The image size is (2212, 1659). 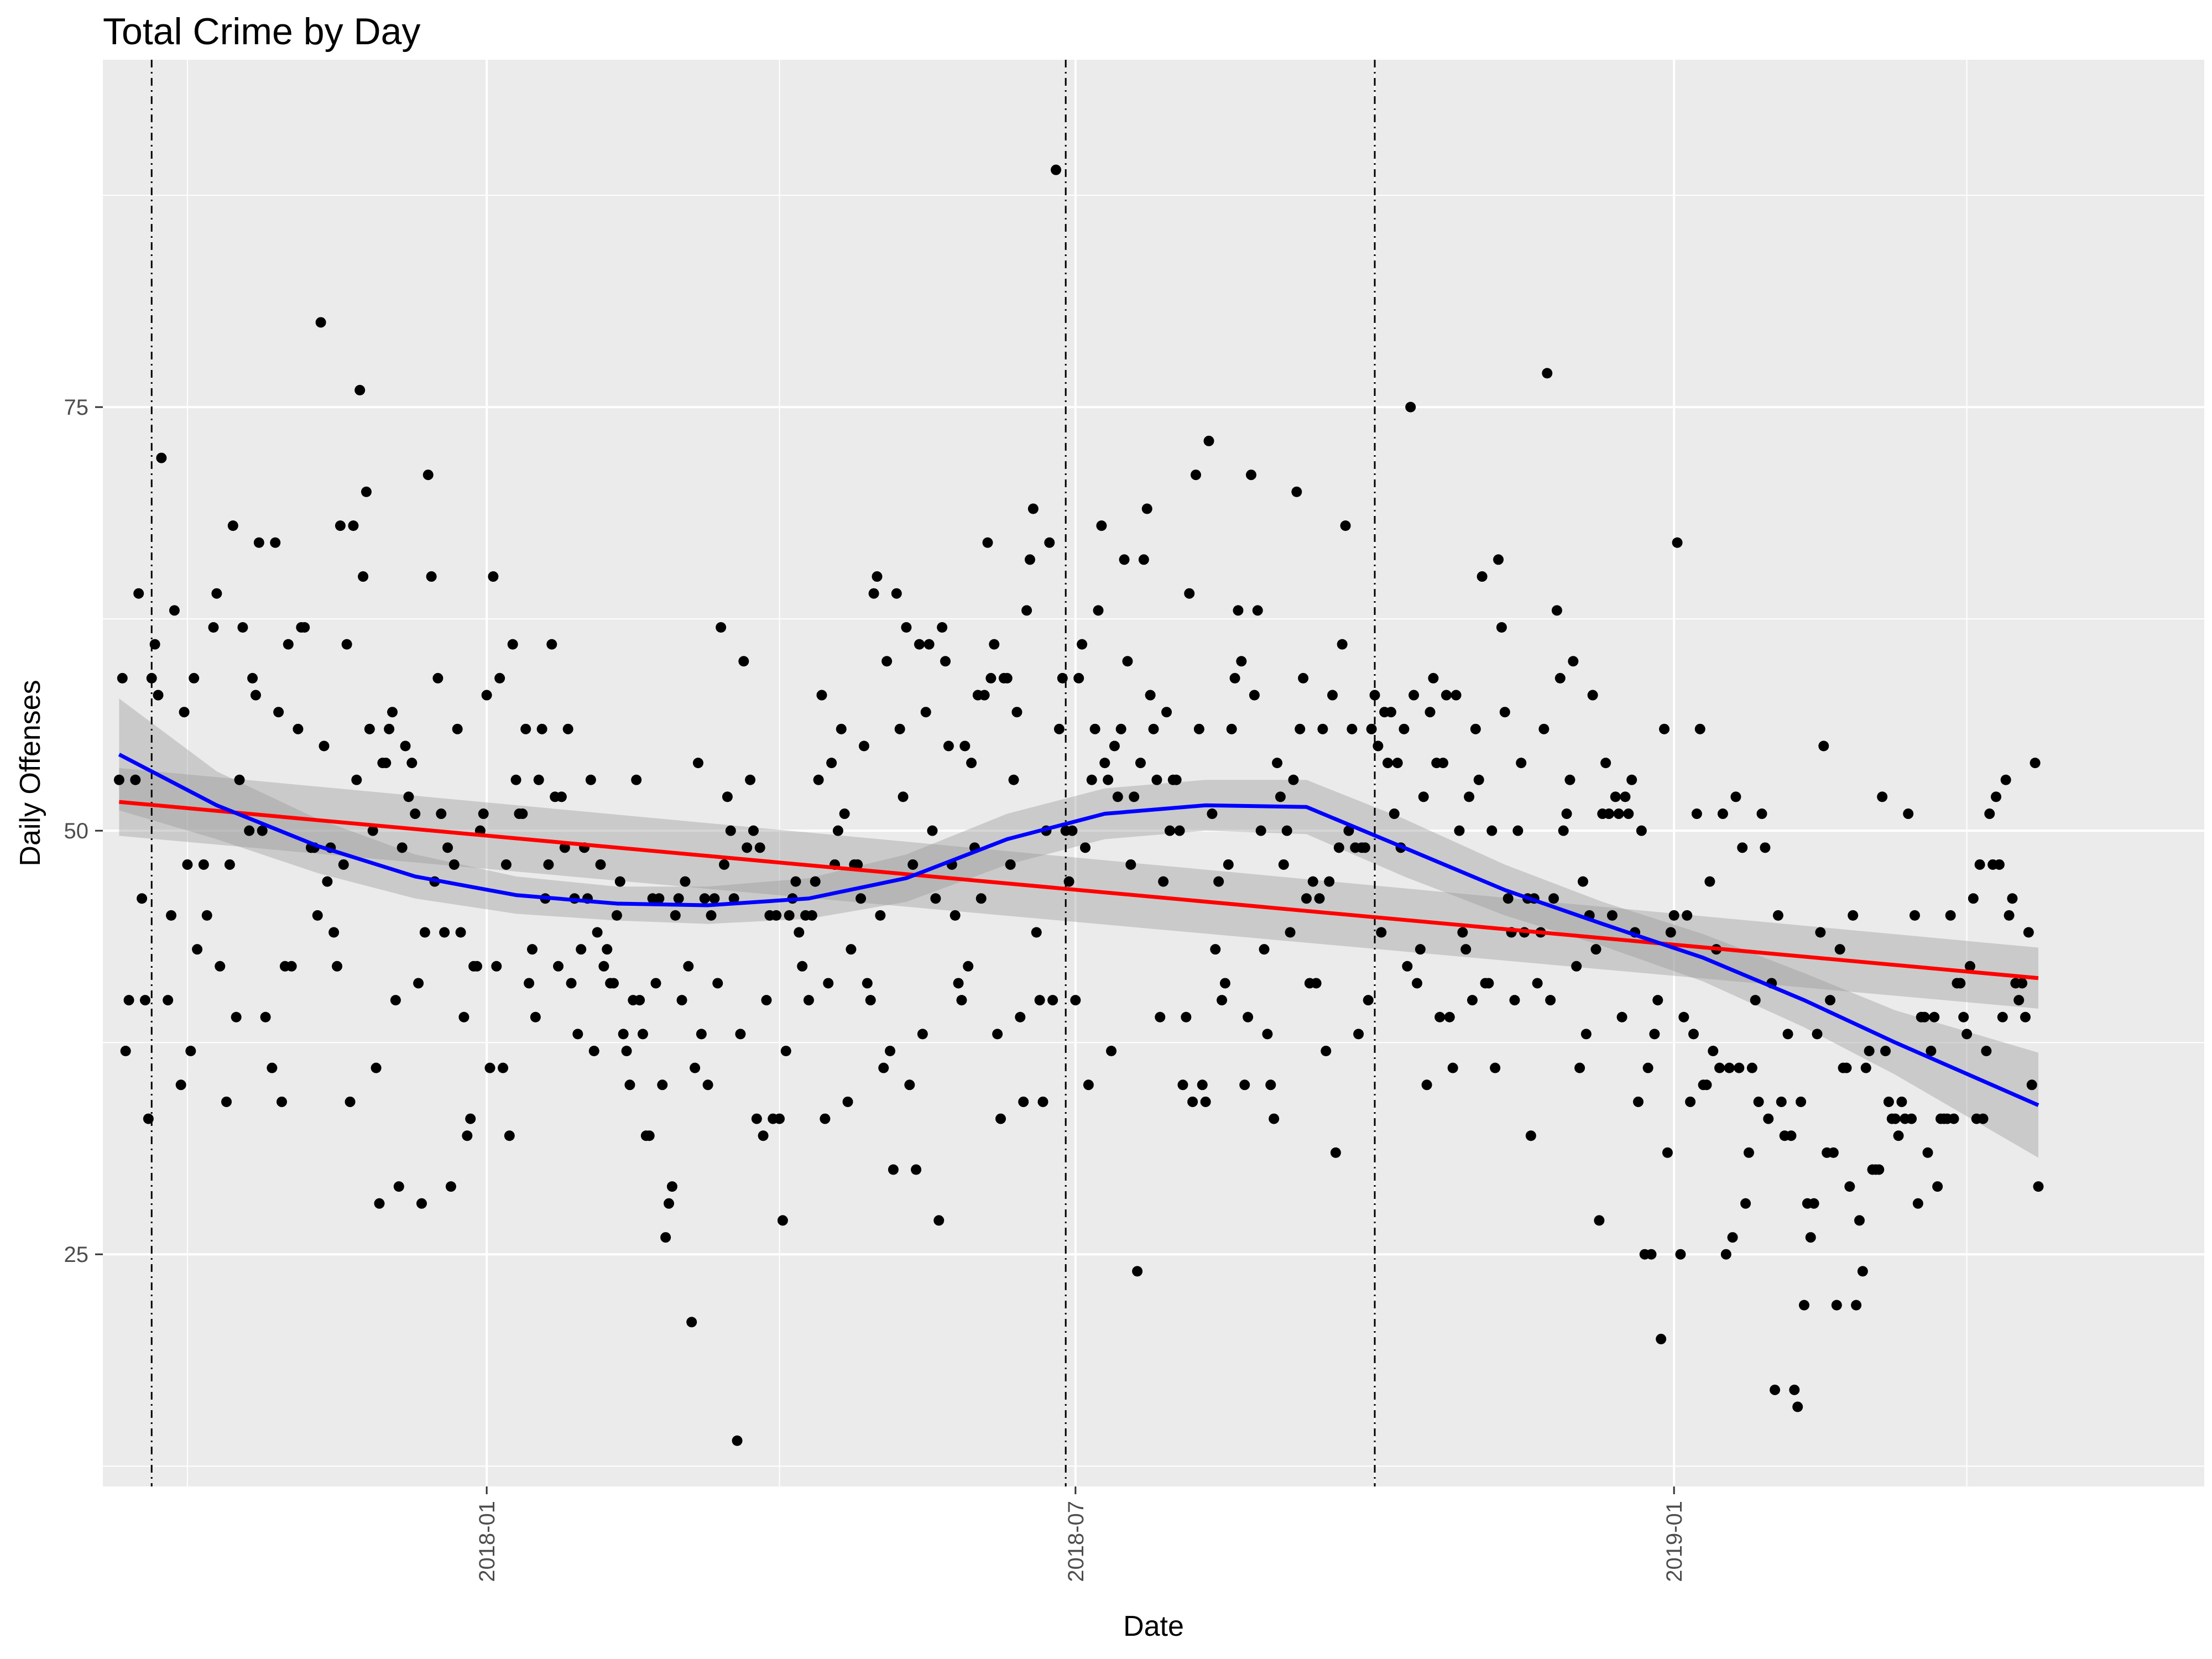 I want to click on x-tick-label: 2019-01, so click(x=1674, y=1541).